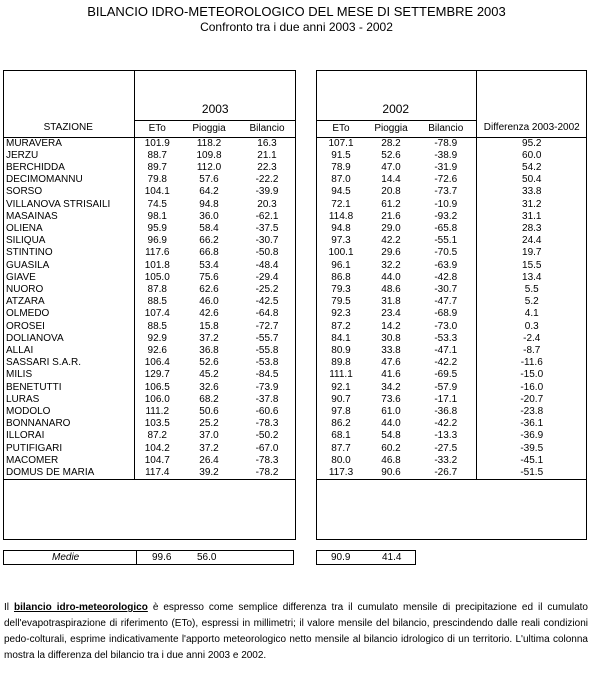 This screenshot has width=593, height=678. What do you see at coordinates (149, 143) in the screenshot?
I see `table-row: MURAVERA 101.9 118.2 16.3` at bounding box center [149, 143].